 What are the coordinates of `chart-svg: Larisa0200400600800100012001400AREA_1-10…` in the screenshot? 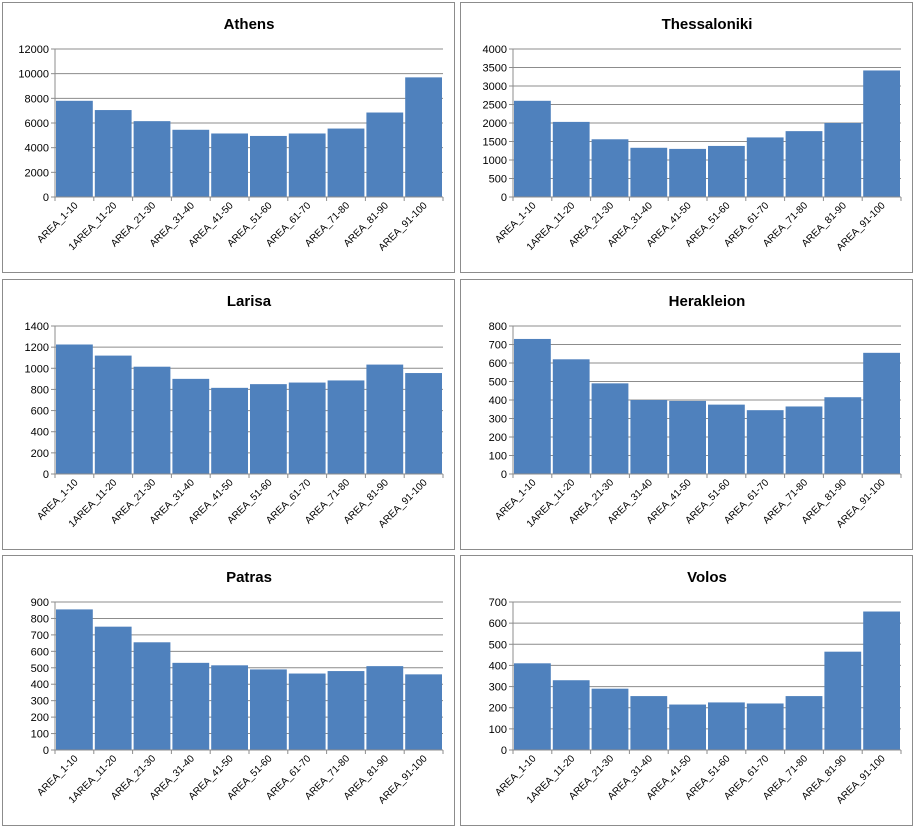 It's located at (234, 411).